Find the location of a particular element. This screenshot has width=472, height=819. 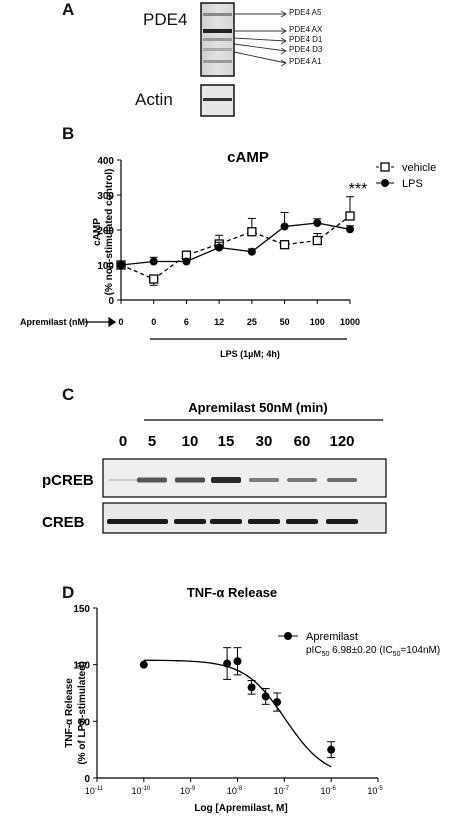

time-label: 10 is located at coordinates (190, 441).